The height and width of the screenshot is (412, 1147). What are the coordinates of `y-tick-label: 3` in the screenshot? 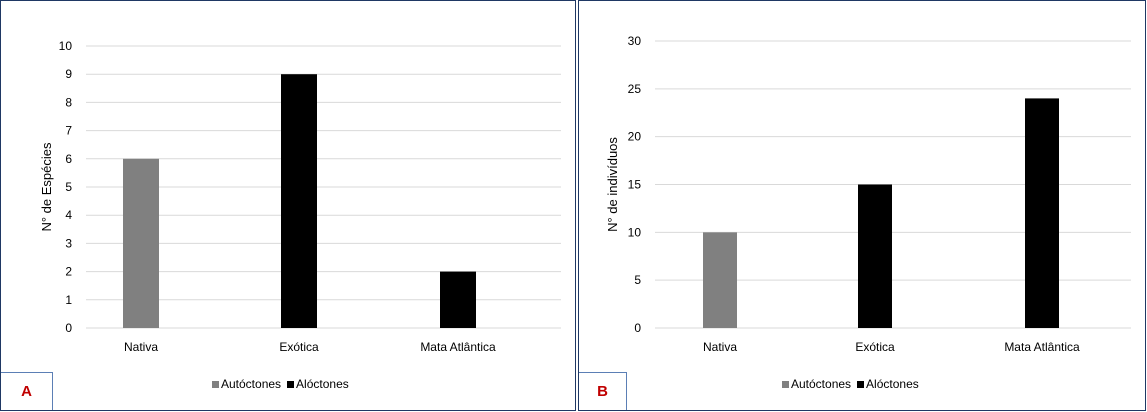 It's located at (68, 243).